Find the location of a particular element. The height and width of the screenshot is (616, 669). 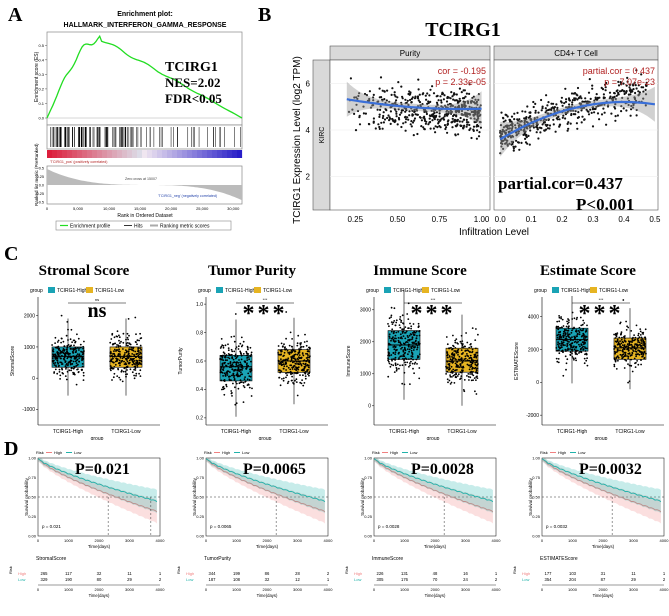

fit-line-cd4 is located at coordinates (577, 120).